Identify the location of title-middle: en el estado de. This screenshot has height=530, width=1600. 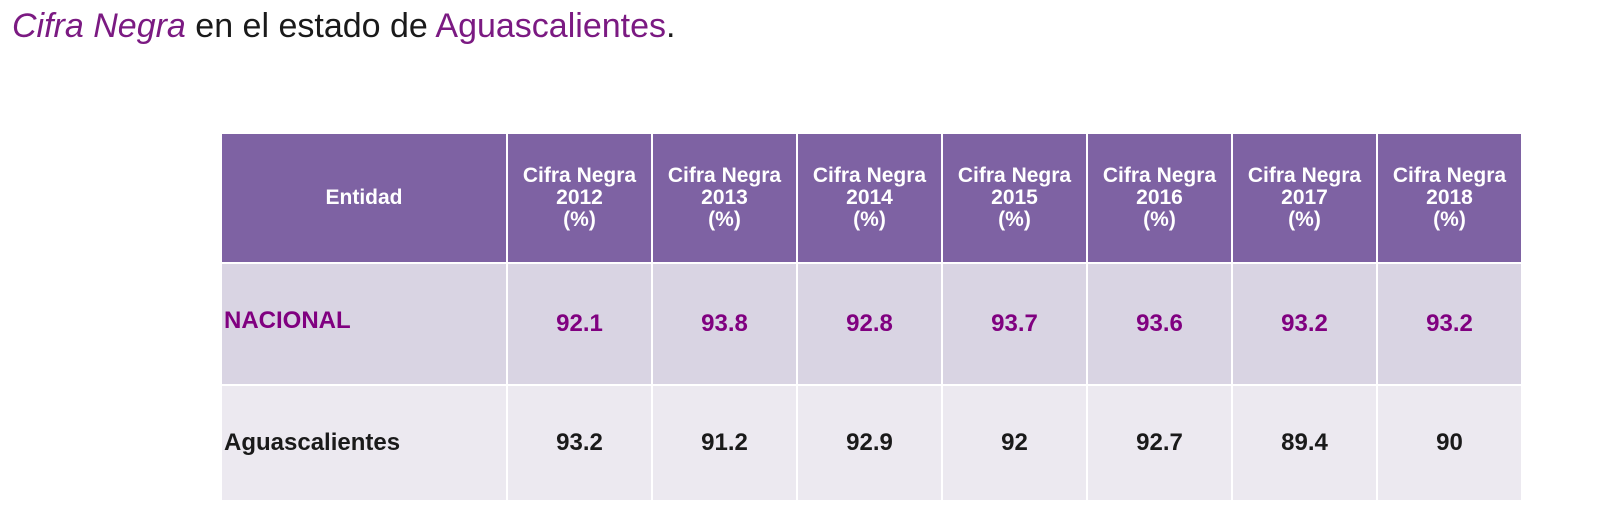
(310, 26).